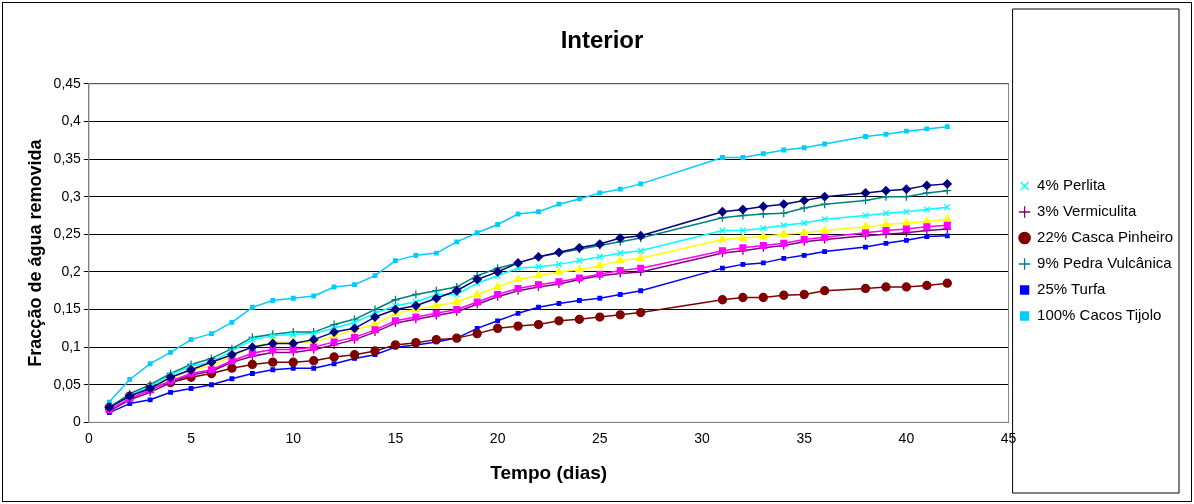 The image size is (1194, 504). What do you see at coordinates (71, 270) in the screenshot?
I see `y-tick-label: 0,2` at bounding box center [71, 270].